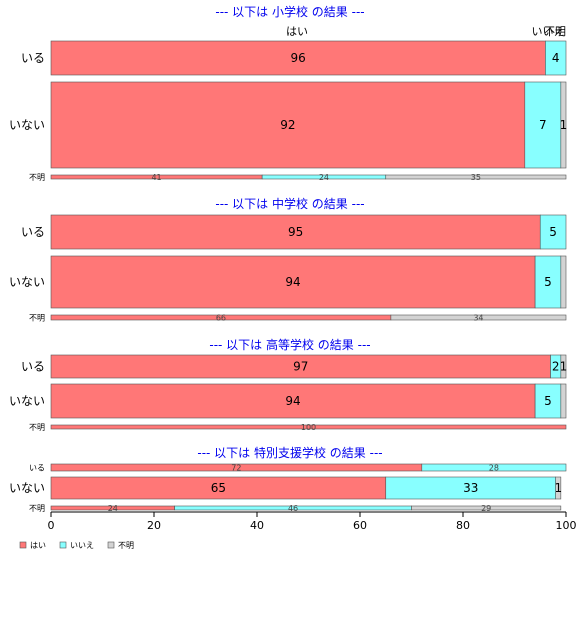 This screenshot has width=580, height=636. Describe the element at coordinates (289, 452) in the screenshot. I see `panel-title: --- 以下は 特別支援学校 の結果 ---` at that location.